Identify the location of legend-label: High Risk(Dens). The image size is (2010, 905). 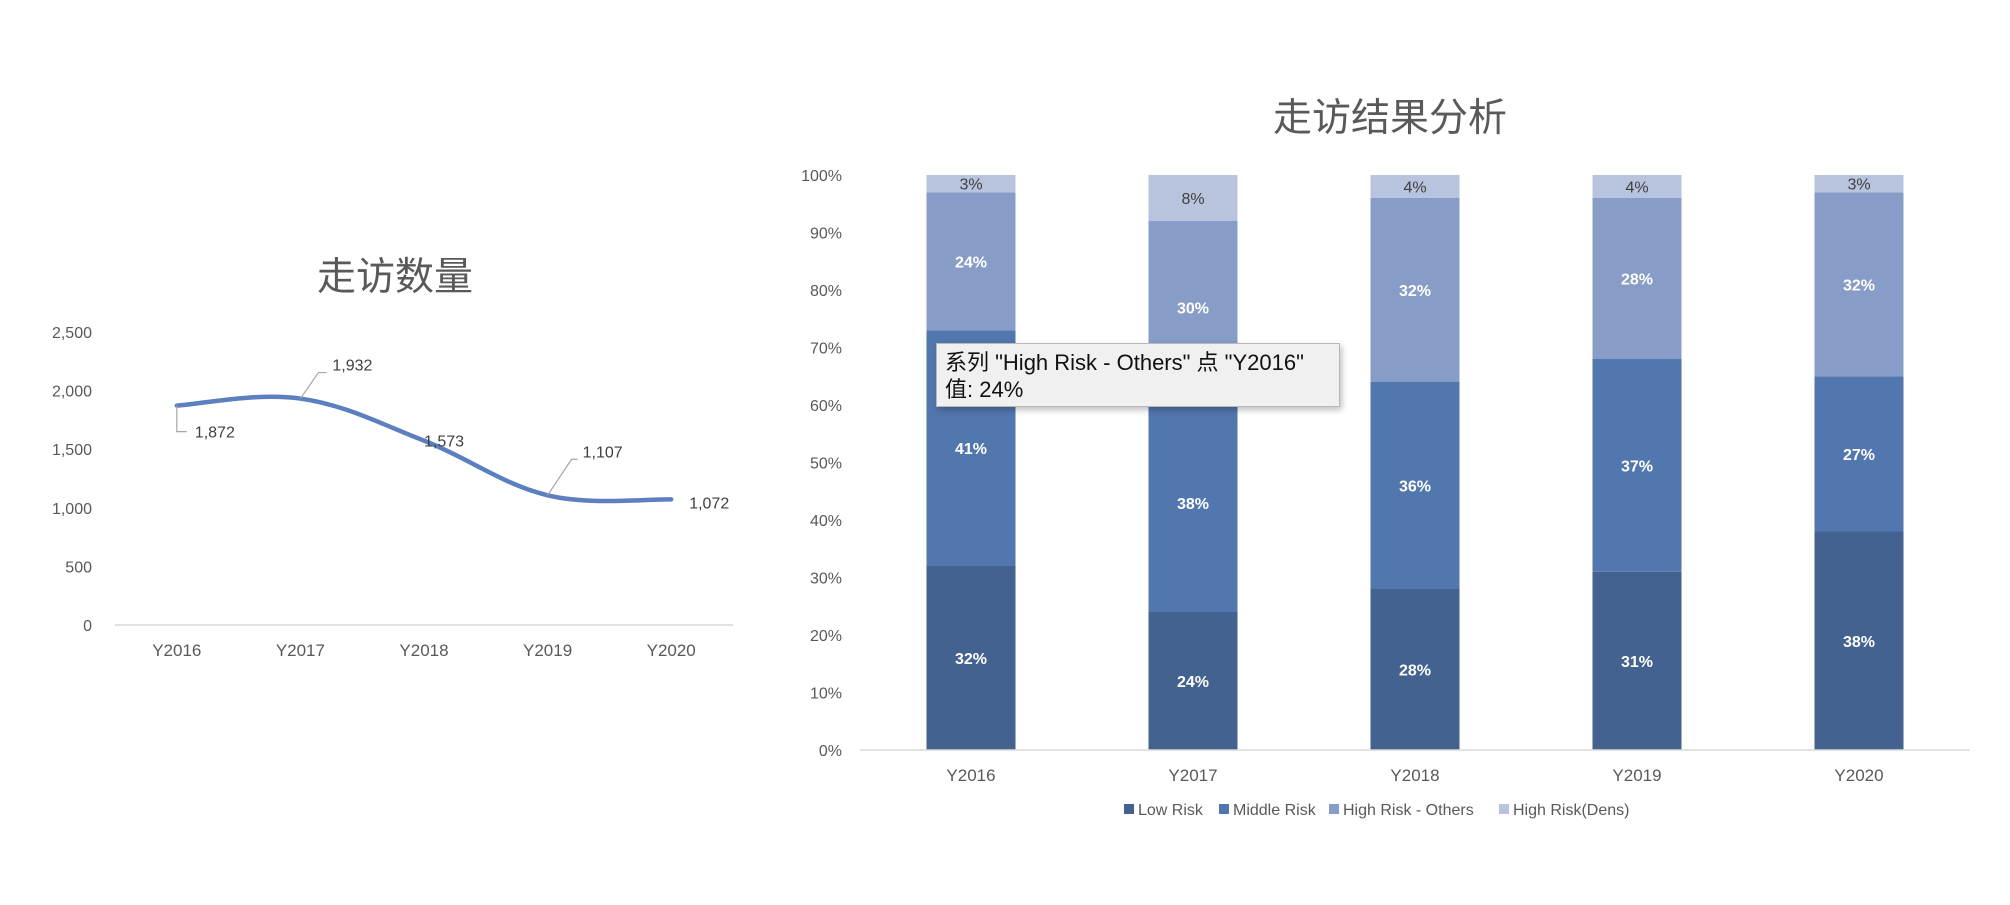
(1571, 810).